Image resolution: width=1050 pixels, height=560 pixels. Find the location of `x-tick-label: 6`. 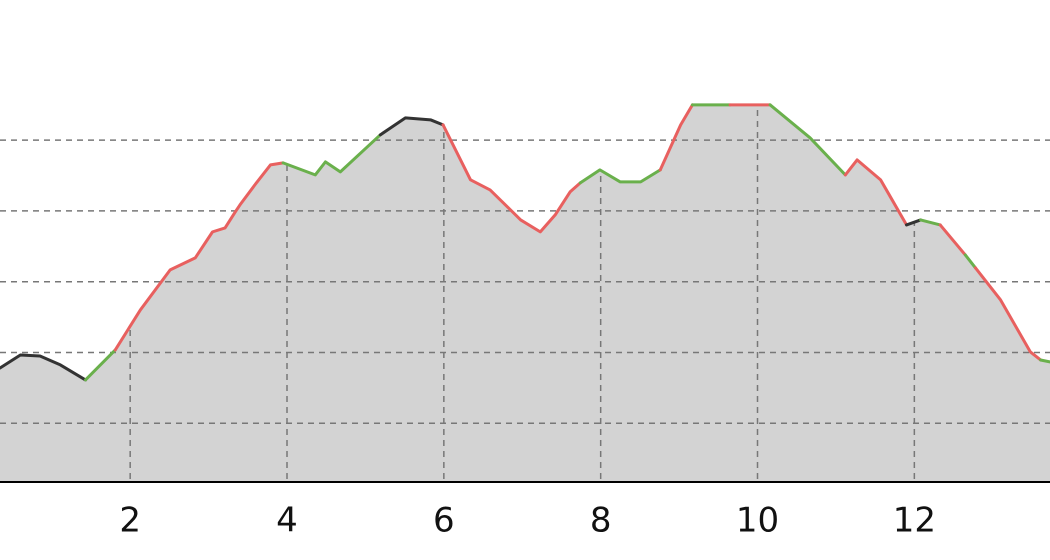

x-tick-label: 6 is located at coordinates (444, 521).